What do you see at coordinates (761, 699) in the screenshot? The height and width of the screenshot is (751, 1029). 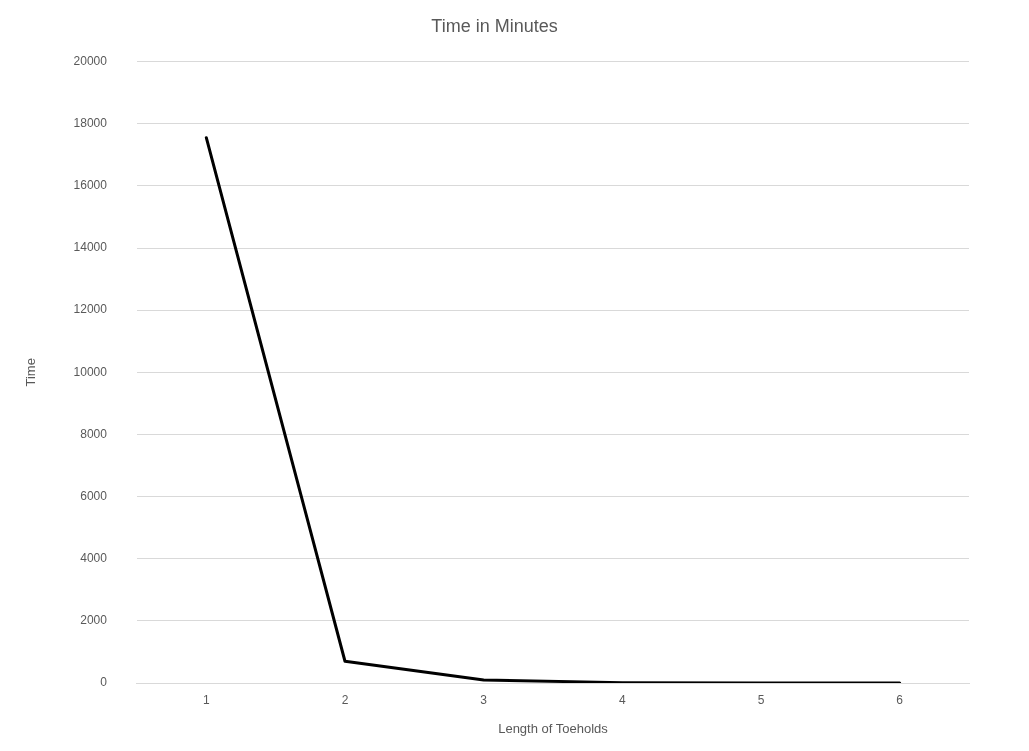 I see `x-tick-label: 5` at bounding box center [761, 699].